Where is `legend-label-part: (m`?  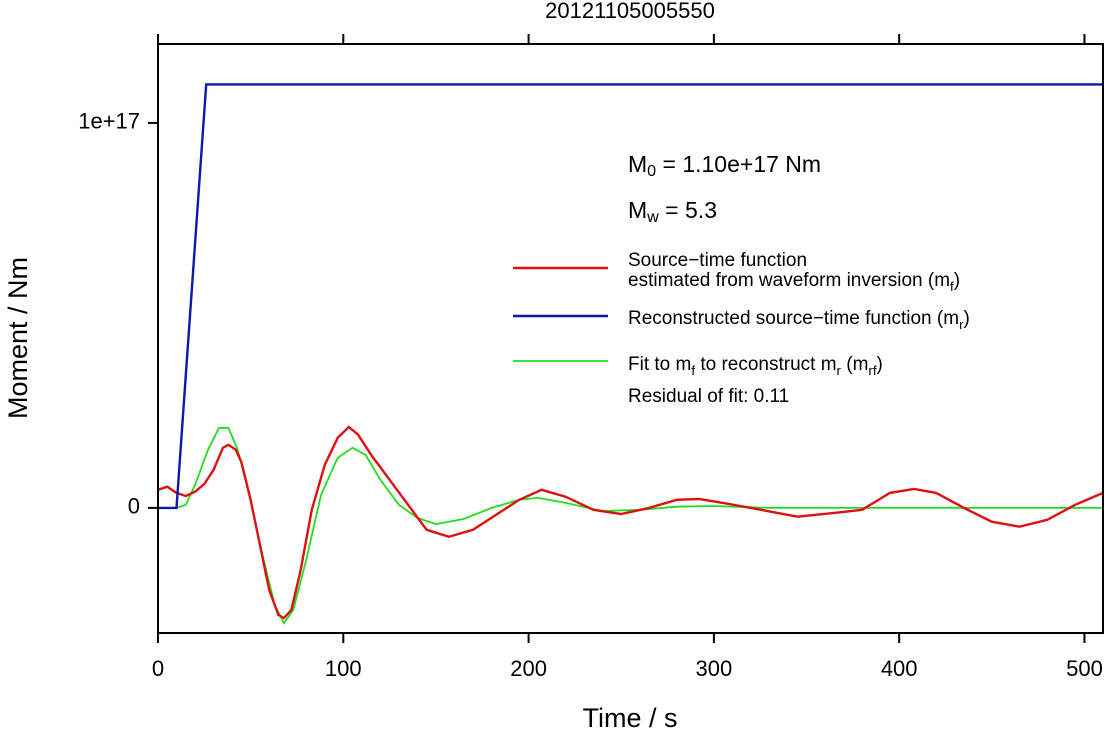 legend-label-part: (m is located at coordinates (854, 364).